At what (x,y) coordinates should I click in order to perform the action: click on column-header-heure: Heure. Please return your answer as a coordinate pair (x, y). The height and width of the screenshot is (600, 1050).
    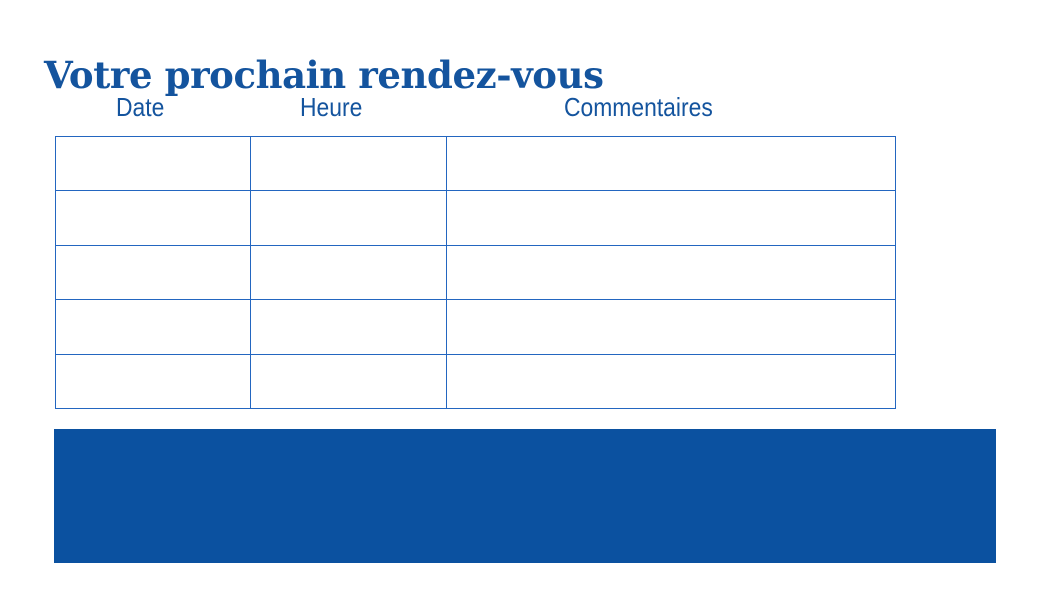
    Looking at the image, I should click on (331, 107).